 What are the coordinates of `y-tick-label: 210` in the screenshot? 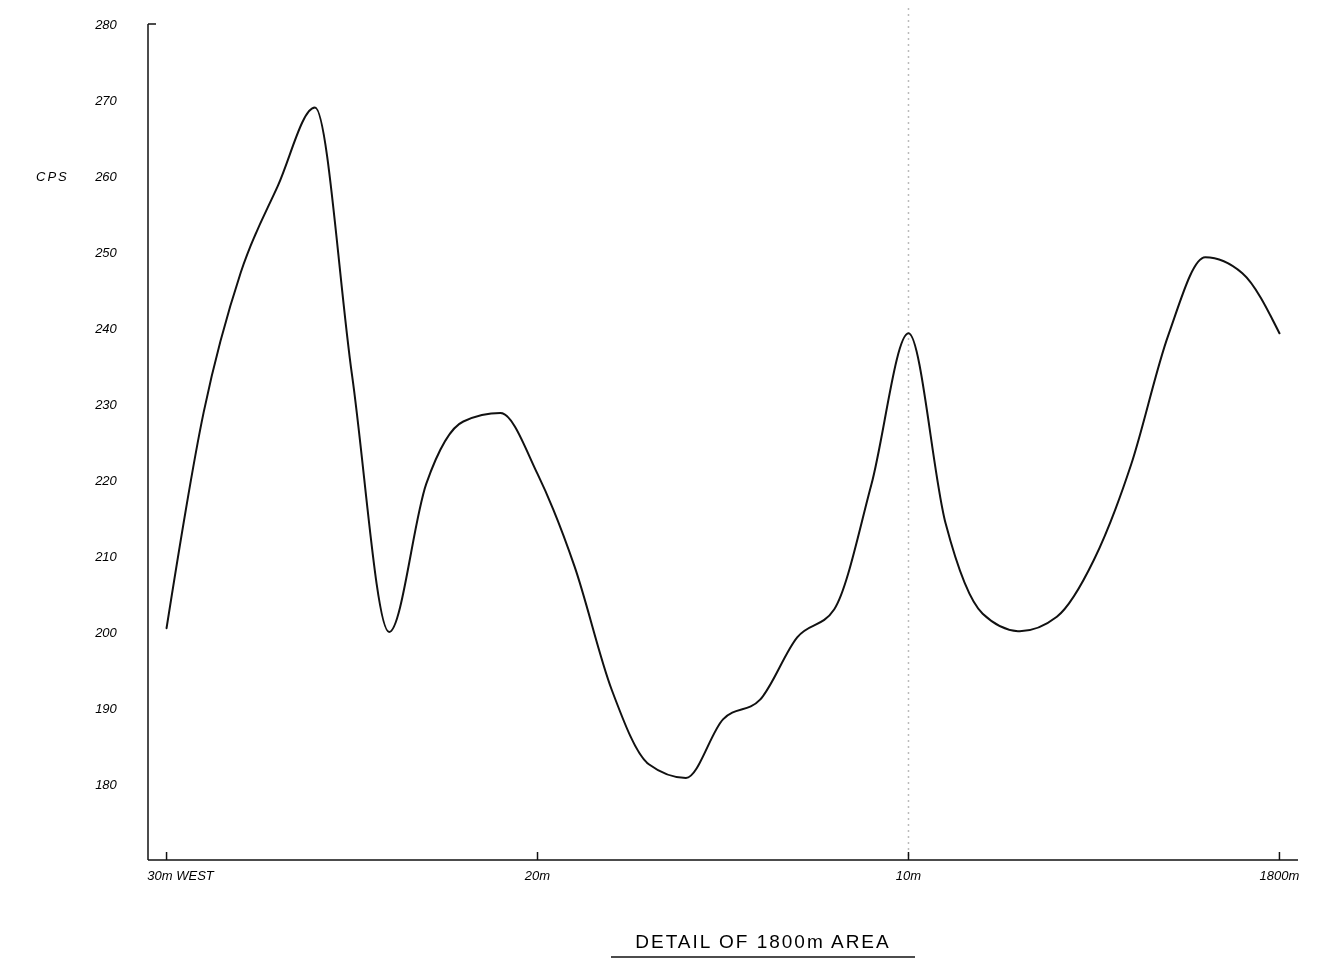 It's located at (106, 556).